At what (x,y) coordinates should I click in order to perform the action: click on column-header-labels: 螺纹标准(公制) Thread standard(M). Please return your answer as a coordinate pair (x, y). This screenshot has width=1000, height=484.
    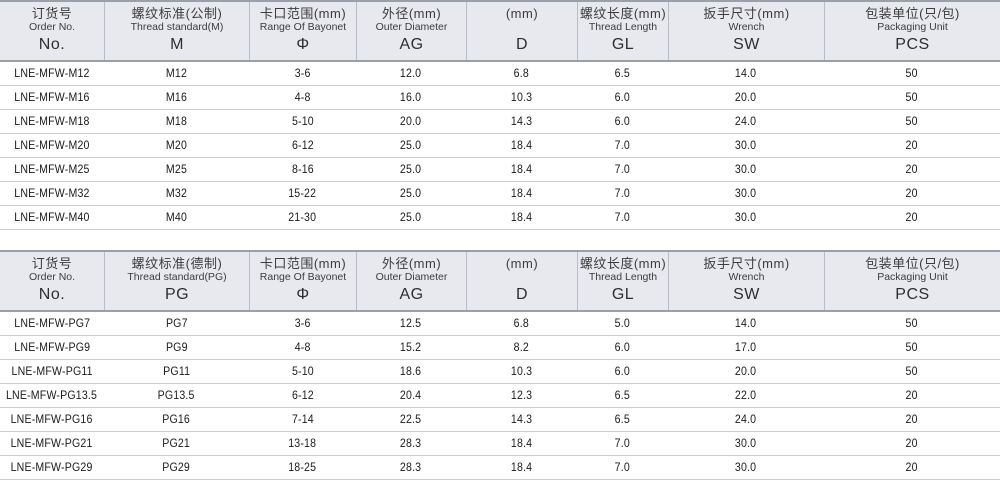
    Looking at the image, I should click on (177, 20).